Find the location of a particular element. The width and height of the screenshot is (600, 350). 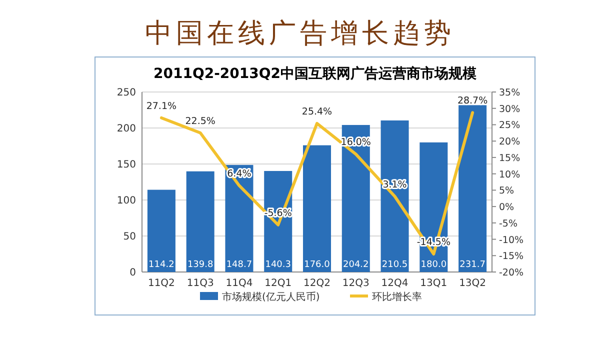

y2-tick-label: -20% is located at coordinates (511, 273).